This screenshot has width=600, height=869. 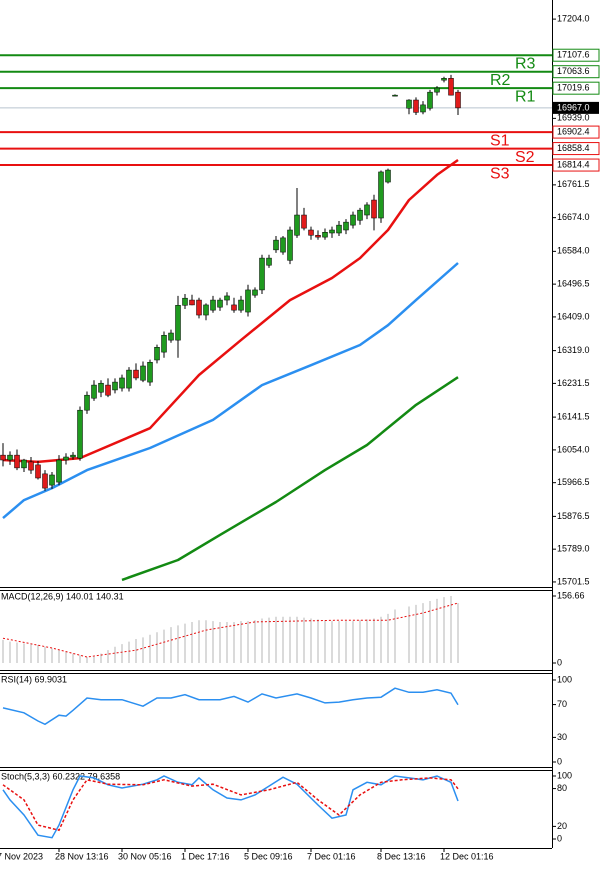 I want to click on x-tick-label: 12 Dec 01:16, so click(x=467, y=856).